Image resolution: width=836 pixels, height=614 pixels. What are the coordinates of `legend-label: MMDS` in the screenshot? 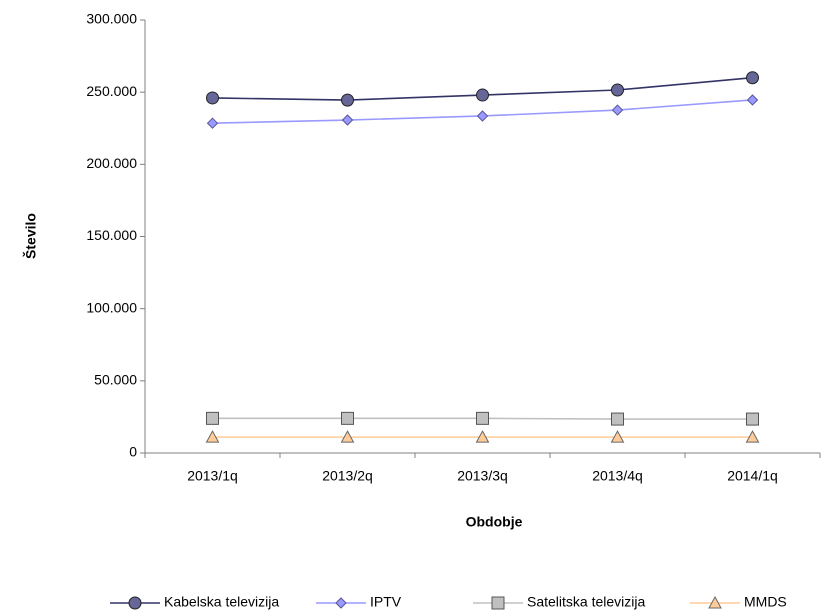 It's located at (765, 602).